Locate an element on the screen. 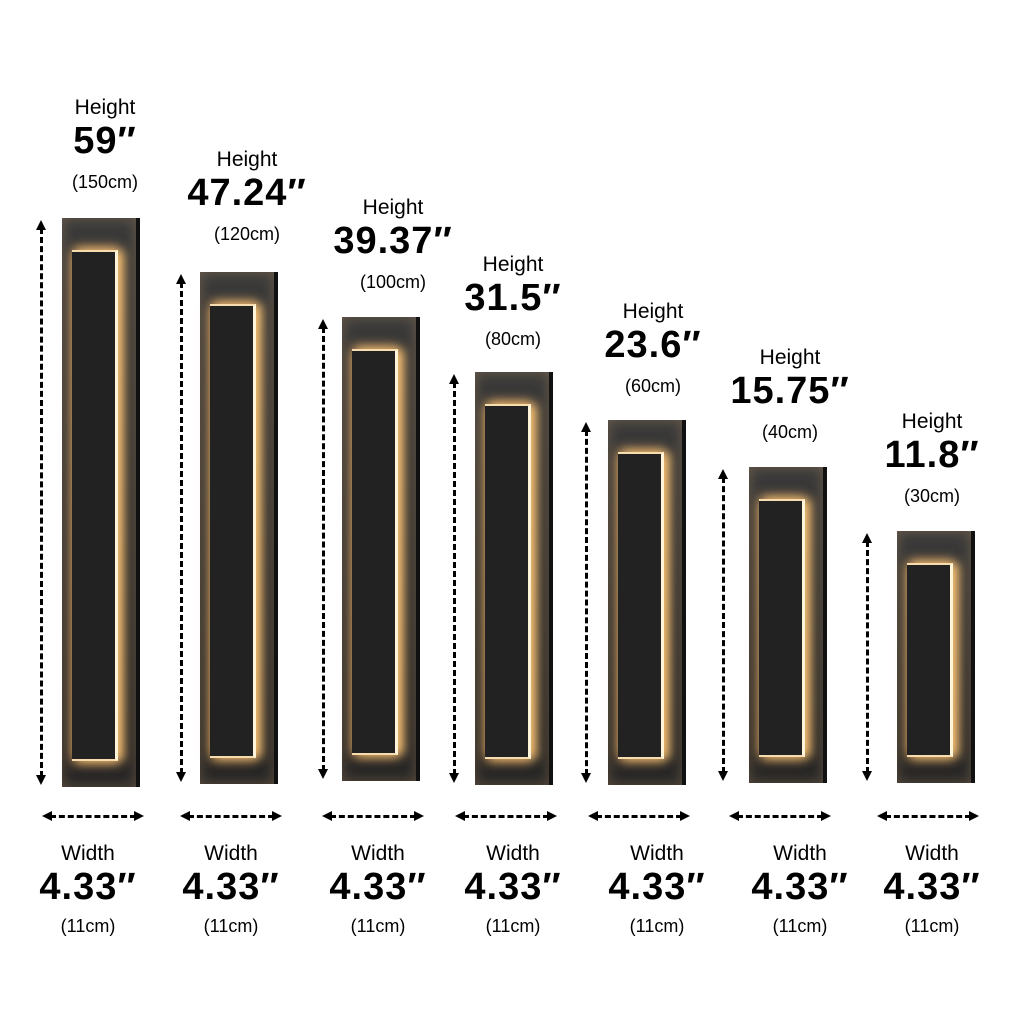 Image resolution: width=1024 pixels, height=1024 pixels. height-cm: (100cm) is located at coordinates (393, 282).